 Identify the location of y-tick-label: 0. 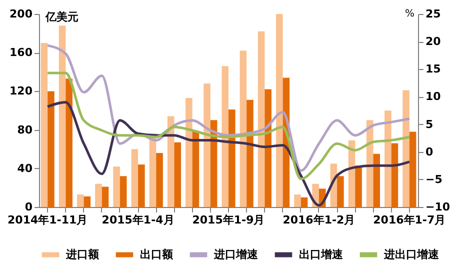
(28, 207).